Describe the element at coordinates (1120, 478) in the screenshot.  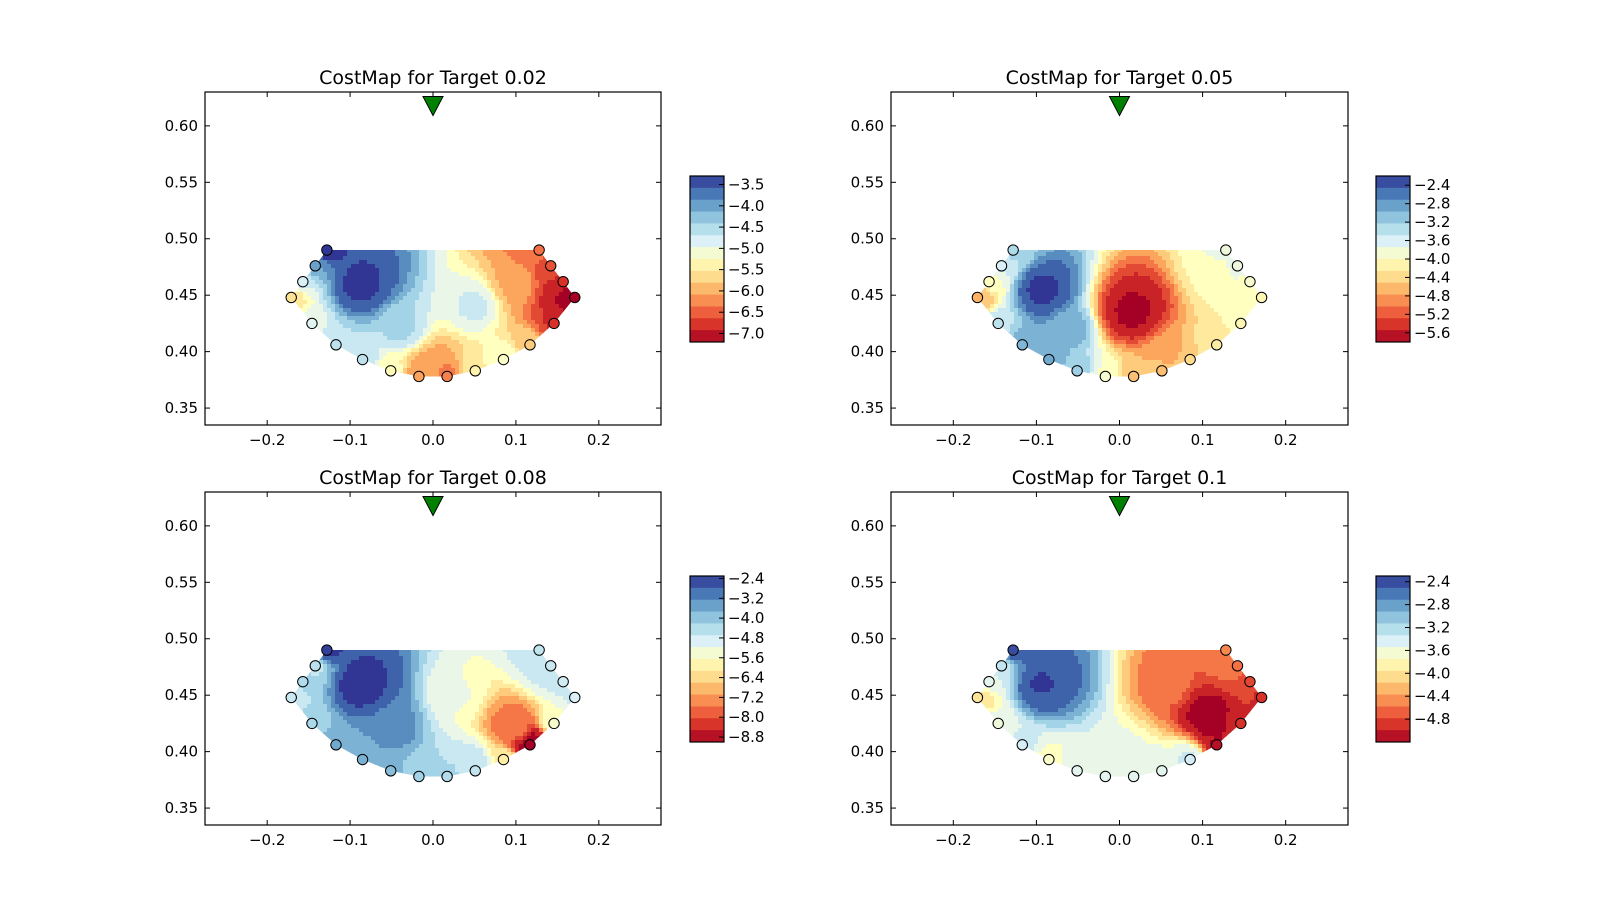
I see `subplot-title: CostMap for Target 0.1` at that location.